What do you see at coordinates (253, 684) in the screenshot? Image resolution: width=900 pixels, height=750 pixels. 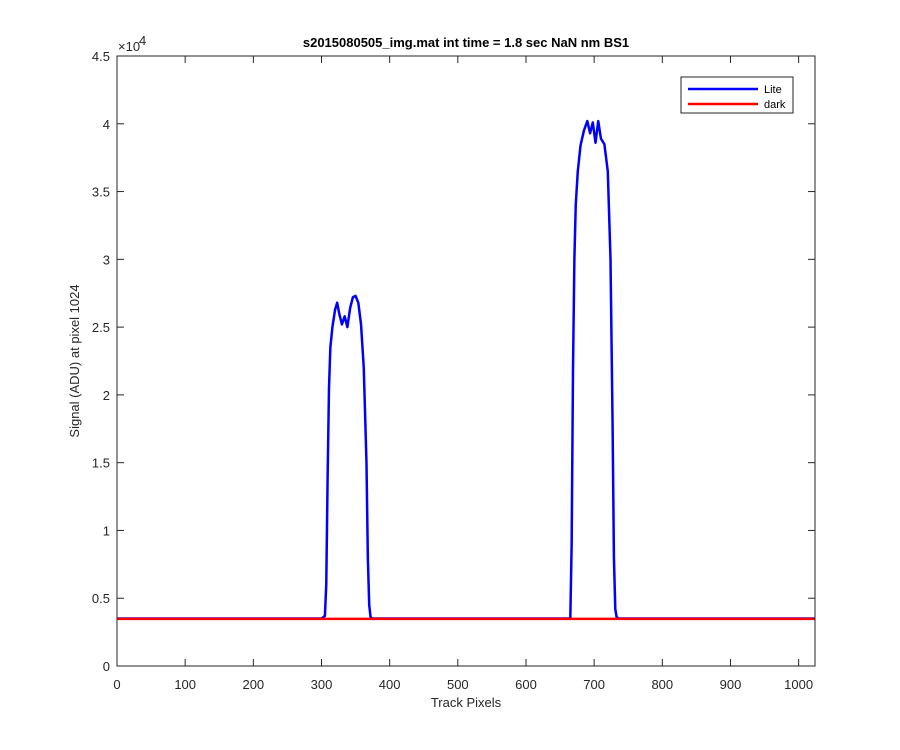 I see `x-tick-label: 200` at bounding box center [253, 684].